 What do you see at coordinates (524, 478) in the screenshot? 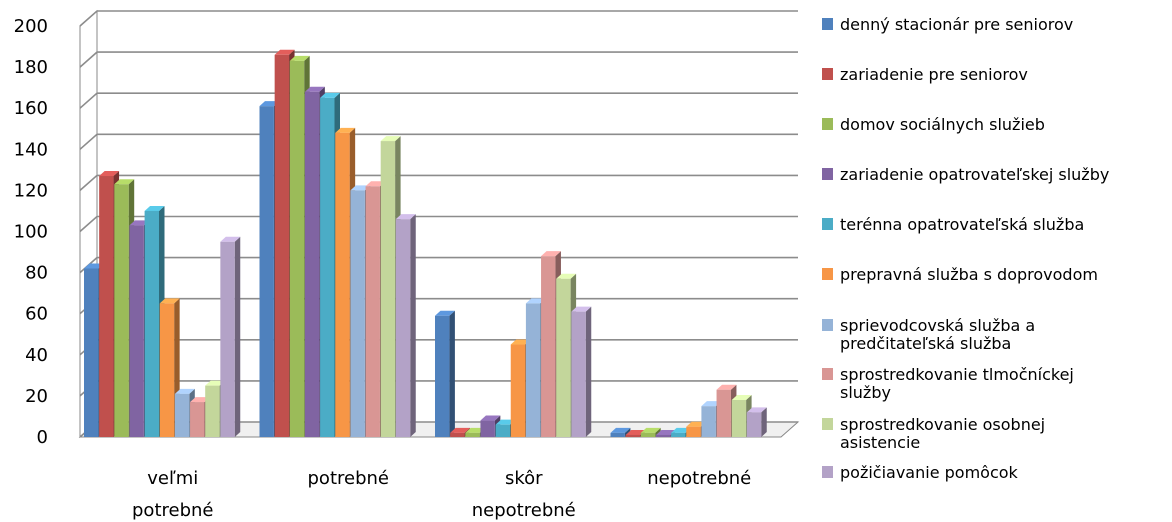
I see `x-category-label-line: skôr` at bounding box center [524, 478].